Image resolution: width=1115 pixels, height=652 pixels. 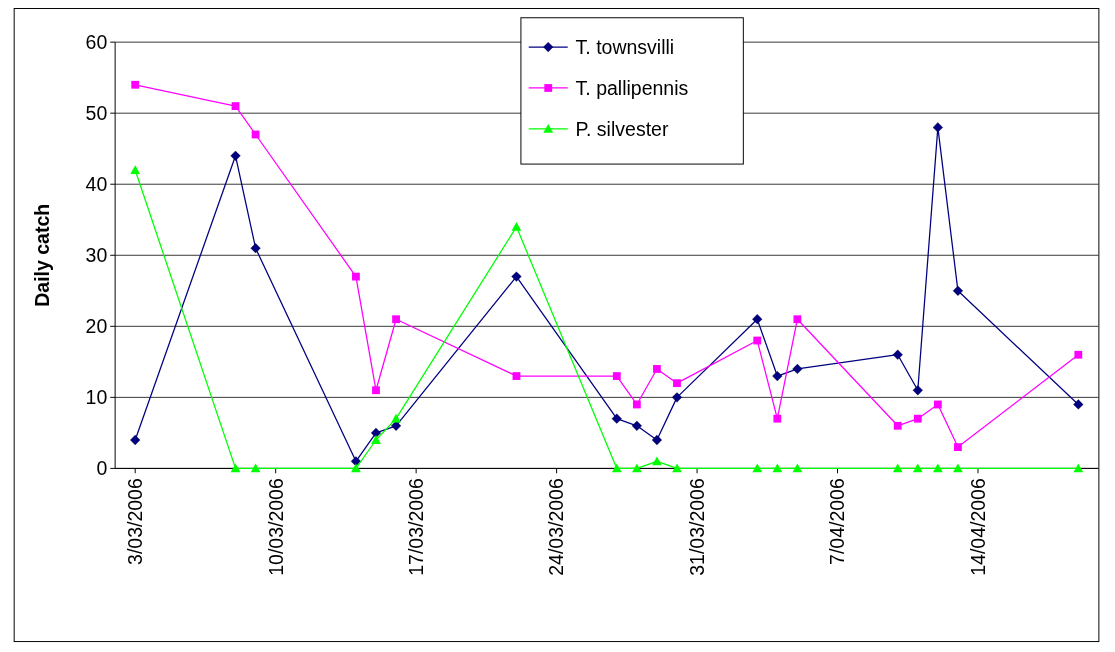 I want to click on x-tick-label: 24/03/2006, so click(x=556, y=527).